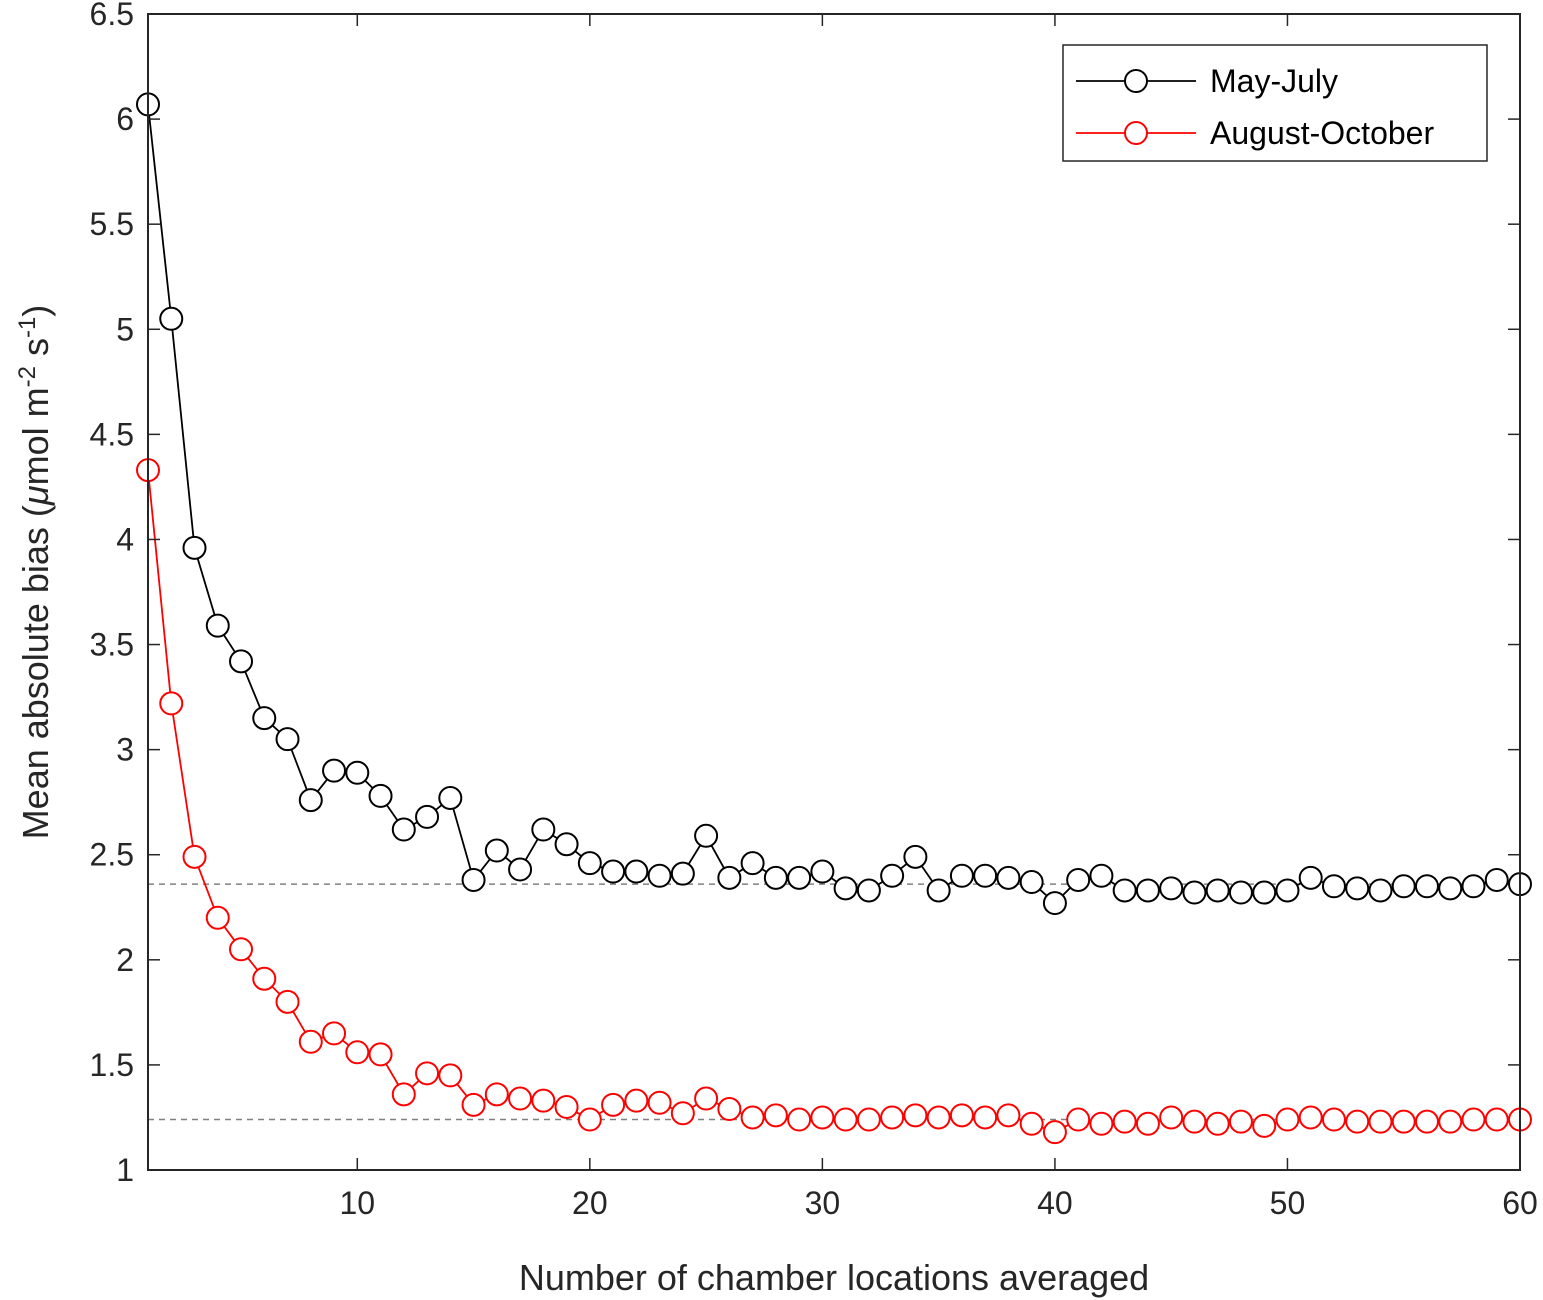 The image size is (1543, 1300). I want to click on y-axis-label-prefix: Mean absolute bias (, so click(35, 672).